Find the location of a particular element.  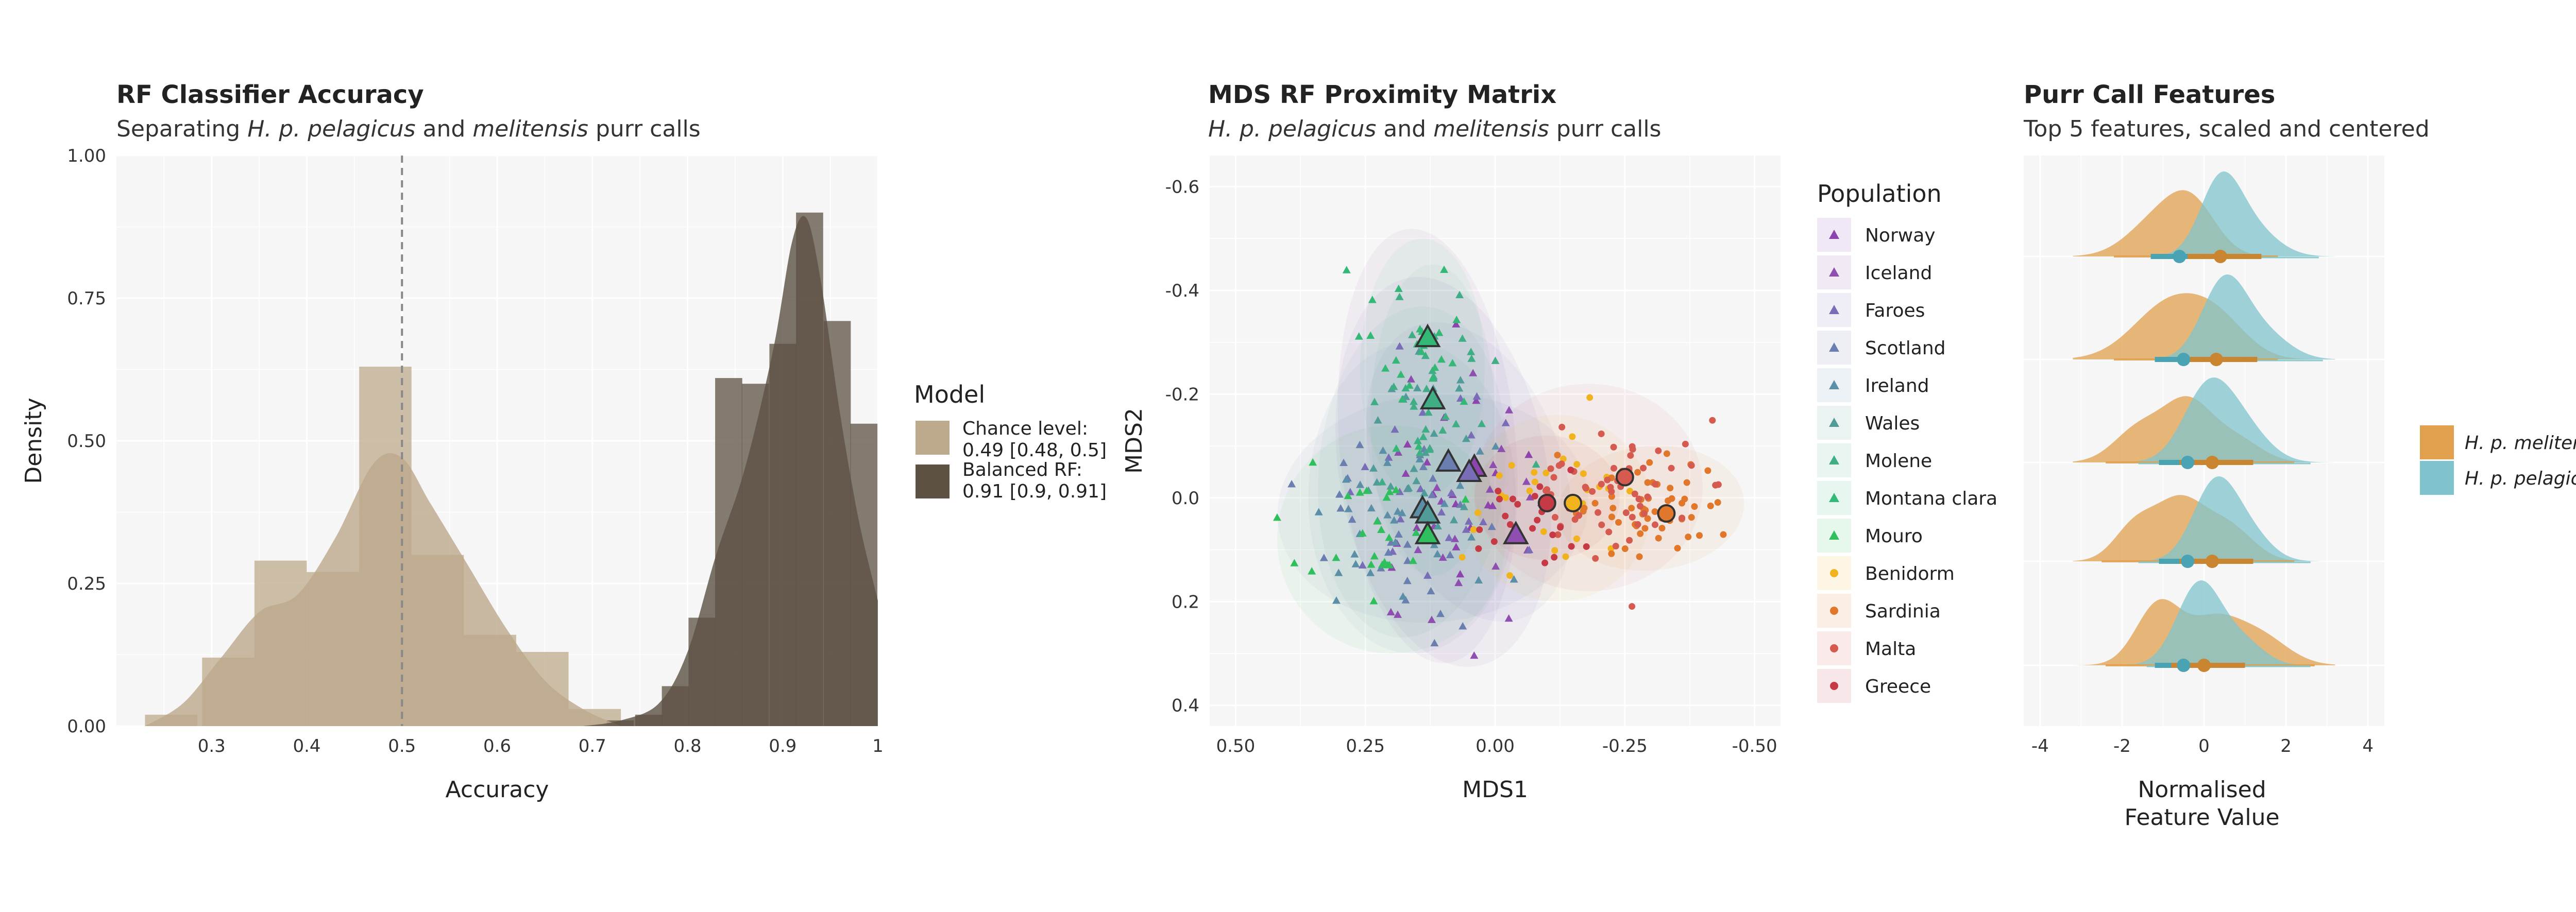

legend-pelagicus: H. p. pelagicus is located at coordinates (2520, 478).